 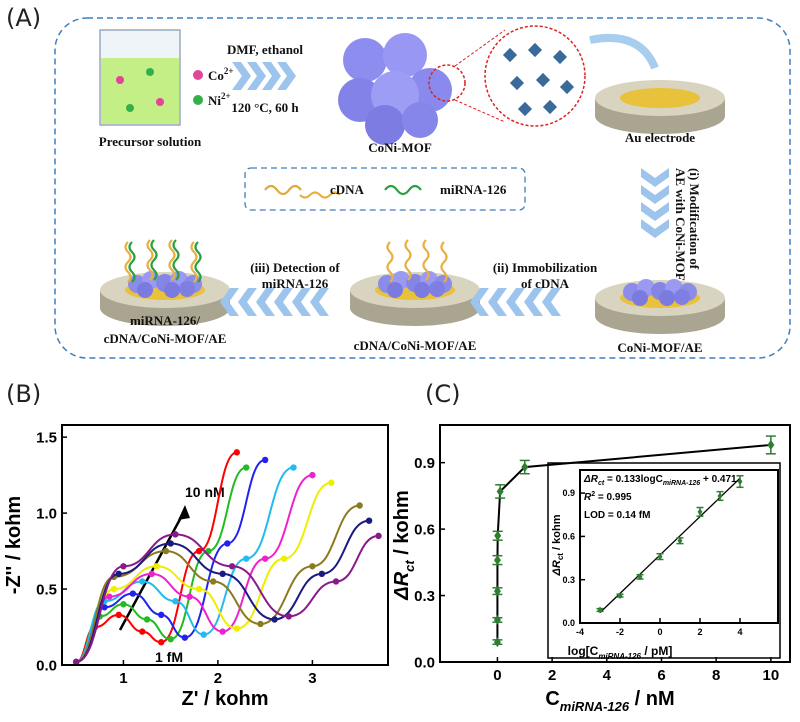 I want to click on zoom, so click(x=535, y=76).